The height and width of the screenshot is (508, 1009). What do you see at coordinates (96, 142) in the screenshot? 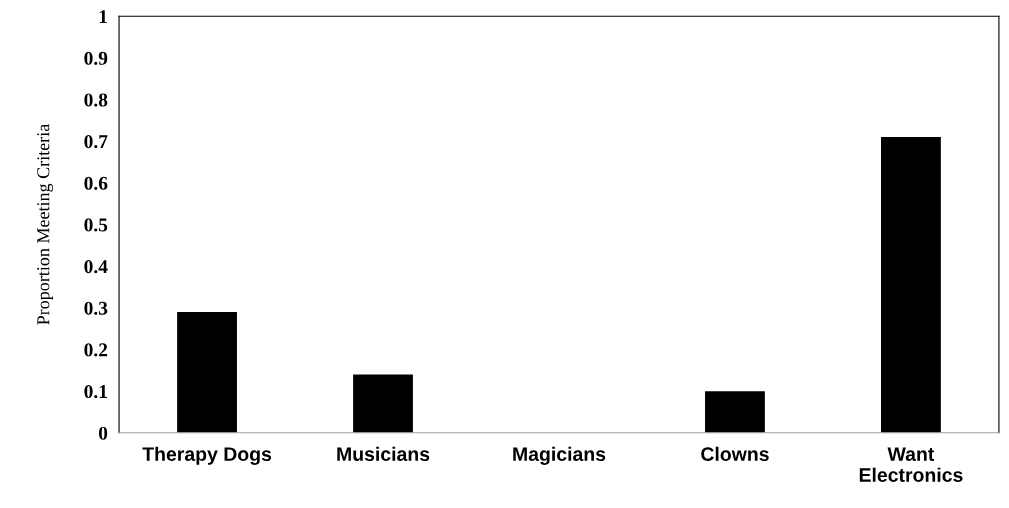
I see `y-tick-label: 0.7` at bounding box center [96, 142].